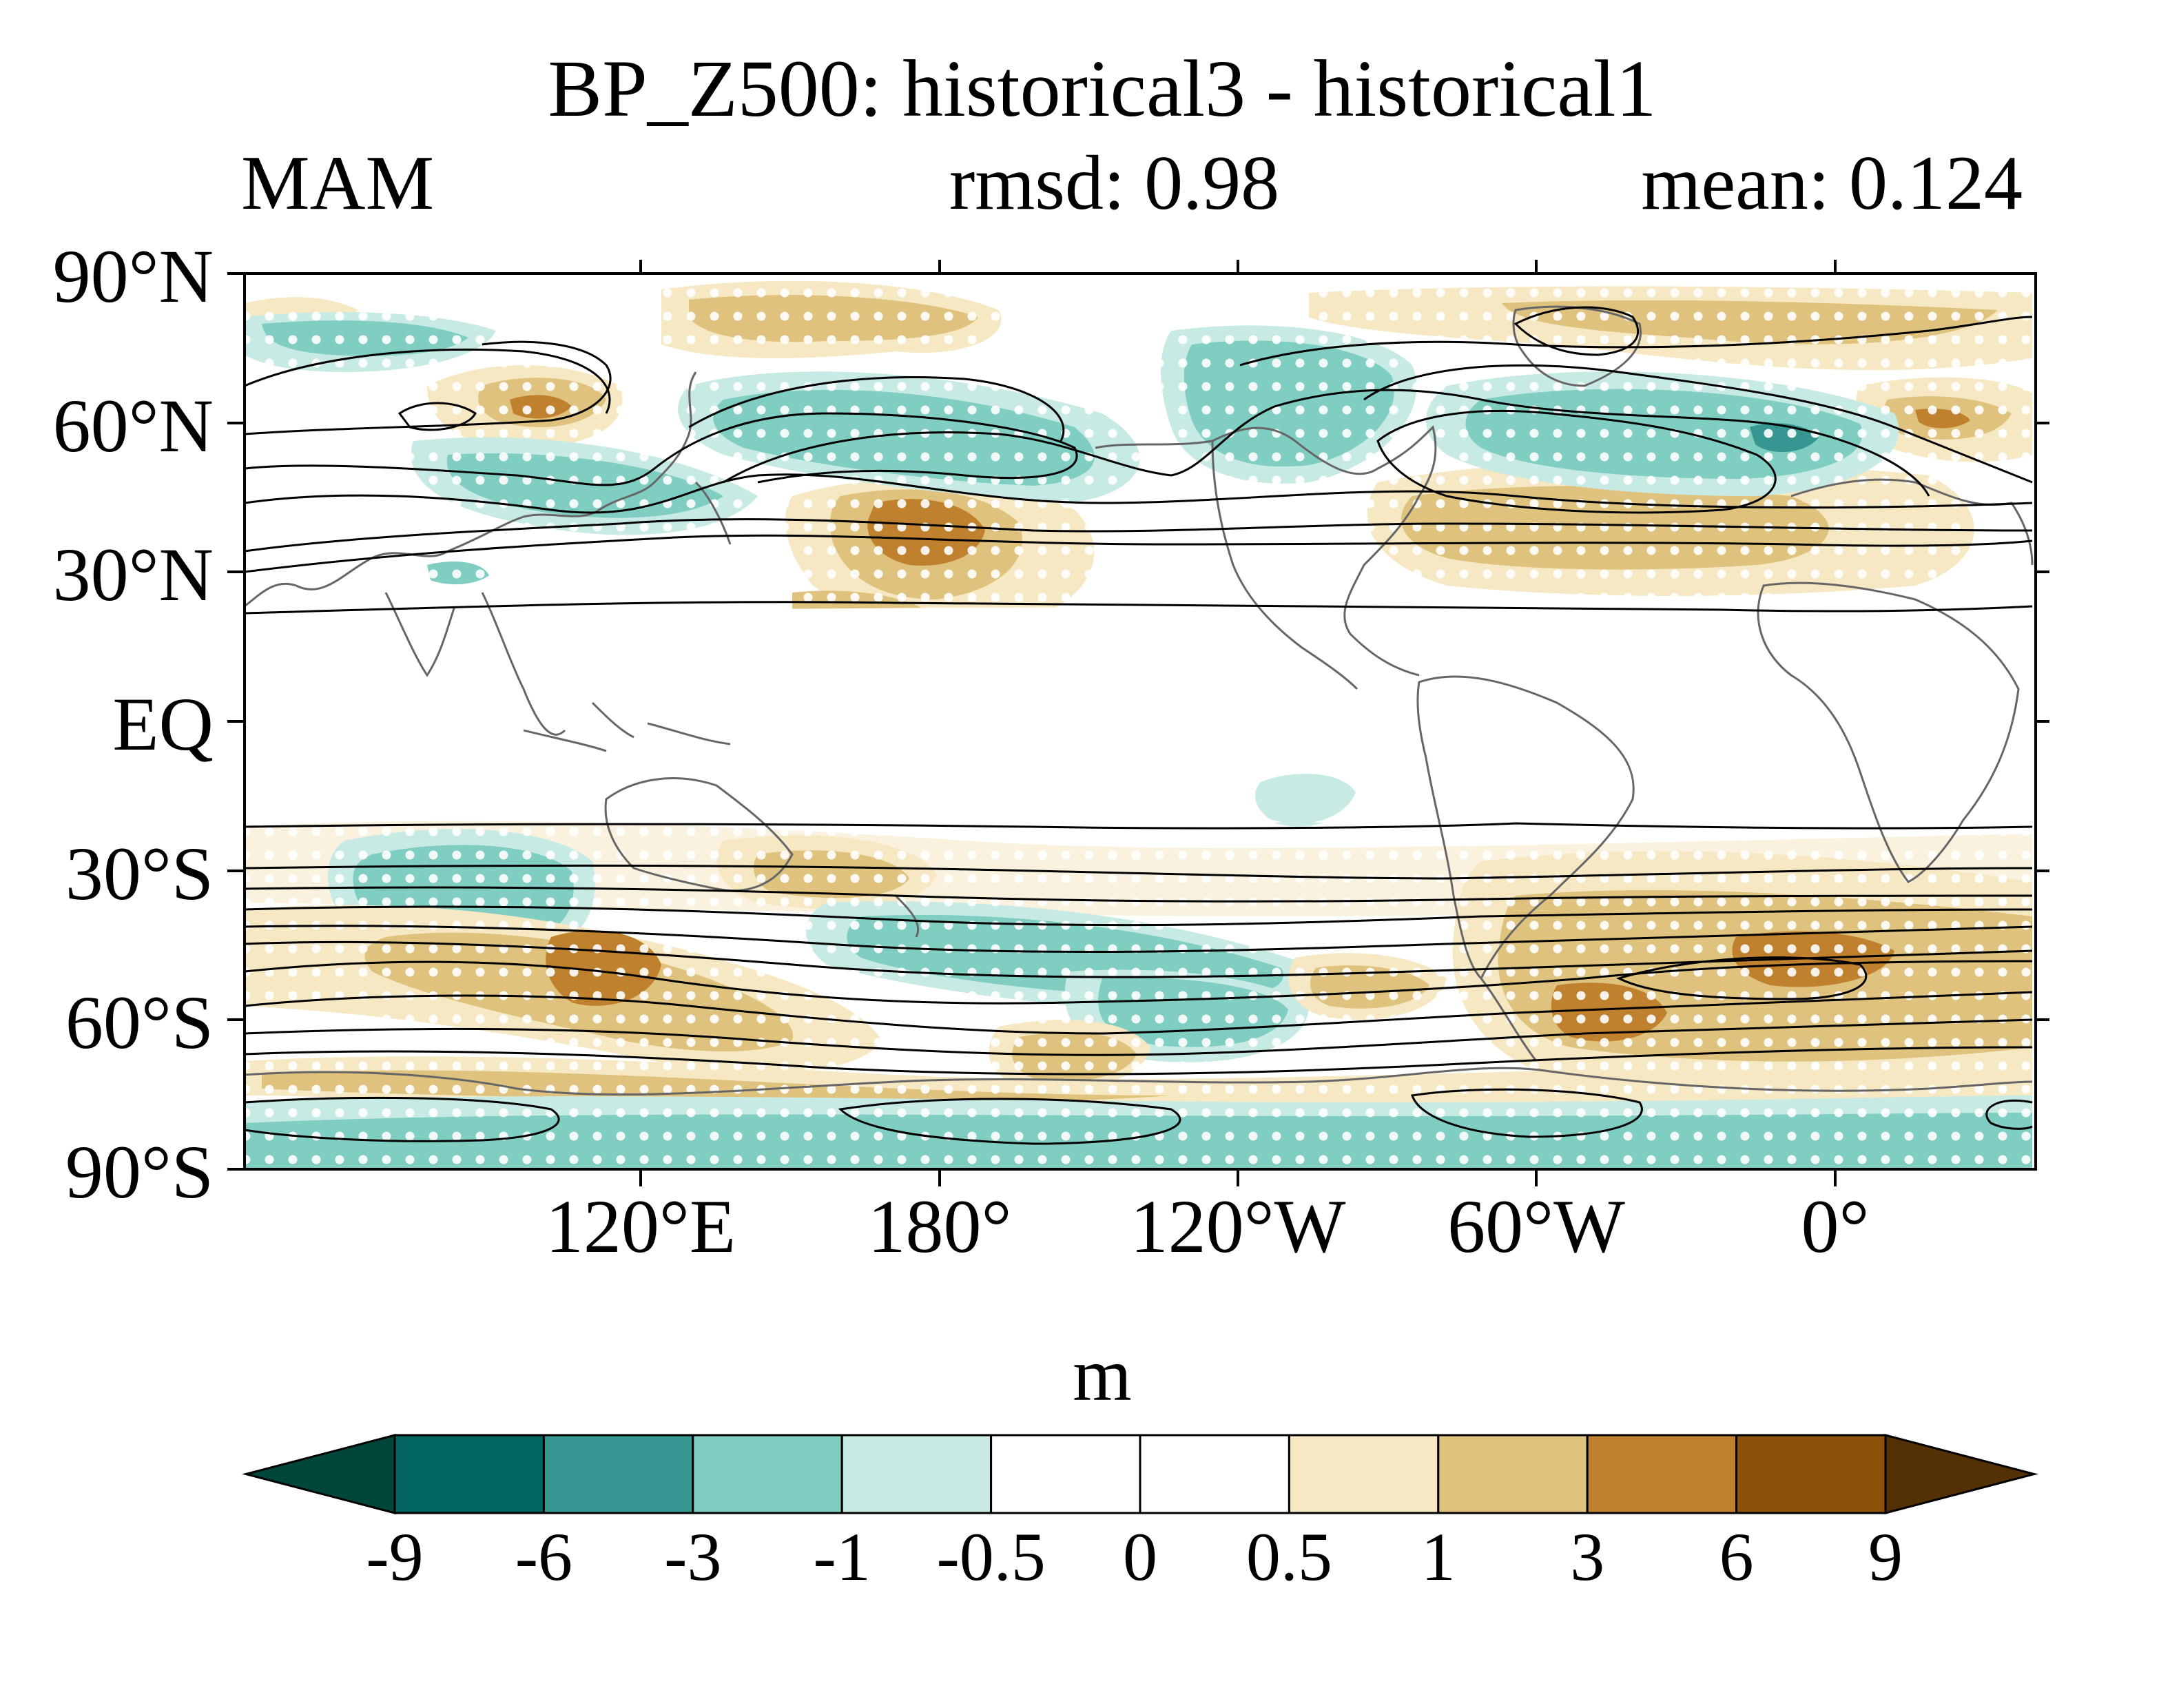  Describe the element at coordinates (395, 1557) in the screenshot. I see `colorbar-tick-label: -9` at that location.